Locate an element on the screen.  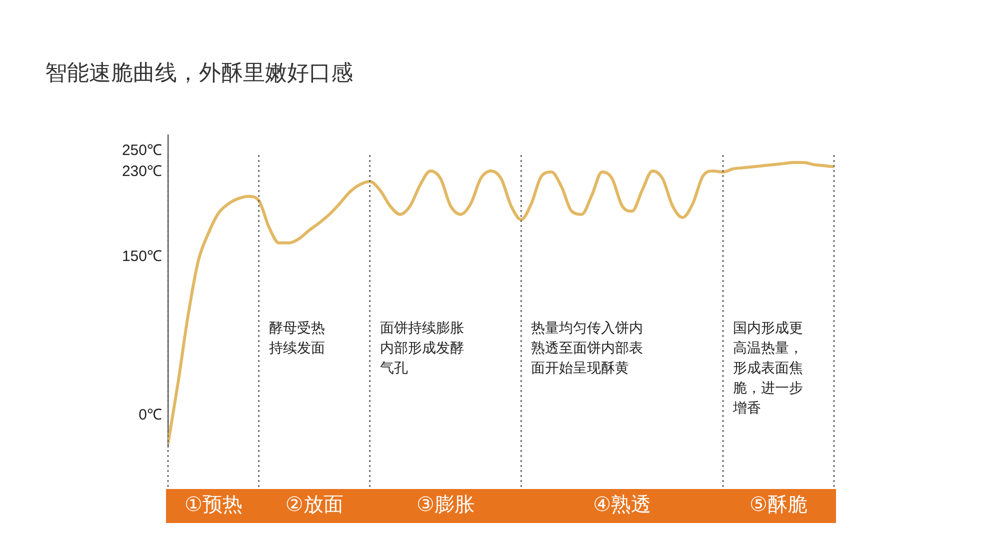
text: ④熟透 is located at coordinates (622, 504).